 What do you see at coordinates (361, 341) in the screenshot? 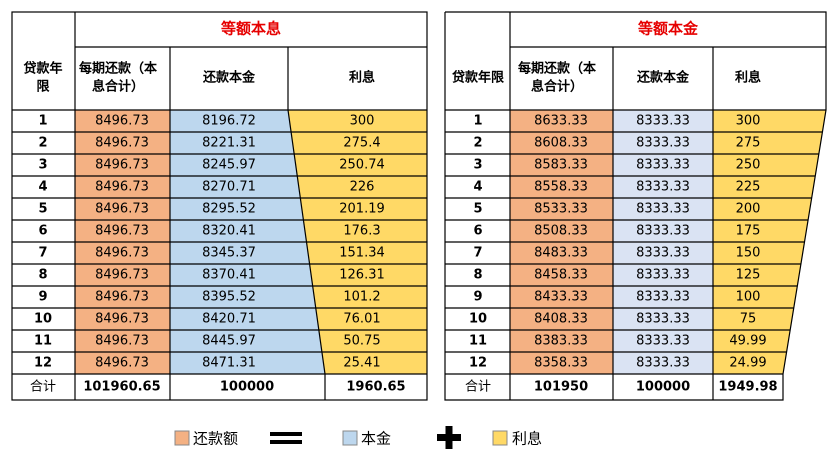
I see `value-cell: 50.75` at bounding box center [361, 341].